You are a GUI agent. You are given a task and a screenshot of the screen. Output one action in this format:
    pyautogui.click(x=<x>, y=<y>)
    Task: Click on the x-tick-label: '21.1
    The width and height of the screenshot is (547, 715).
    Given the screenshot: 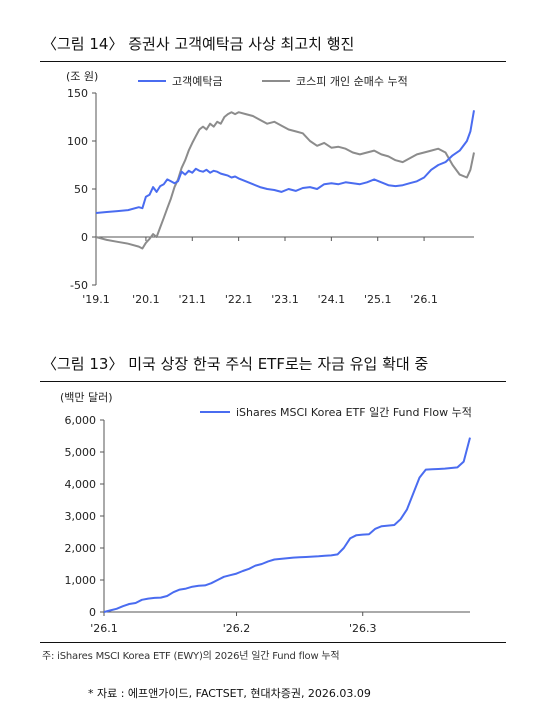 What is the action you would take?
    pyautogui.click(x=193, y=299)
    